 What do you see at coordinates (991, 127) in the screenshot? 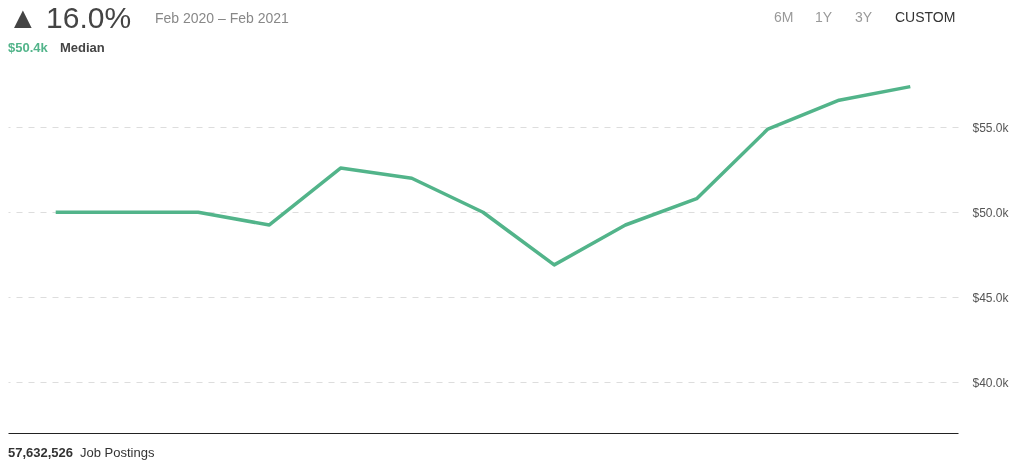
I see `y-tick-label: $55.0k` at bounding box center [991, 127].